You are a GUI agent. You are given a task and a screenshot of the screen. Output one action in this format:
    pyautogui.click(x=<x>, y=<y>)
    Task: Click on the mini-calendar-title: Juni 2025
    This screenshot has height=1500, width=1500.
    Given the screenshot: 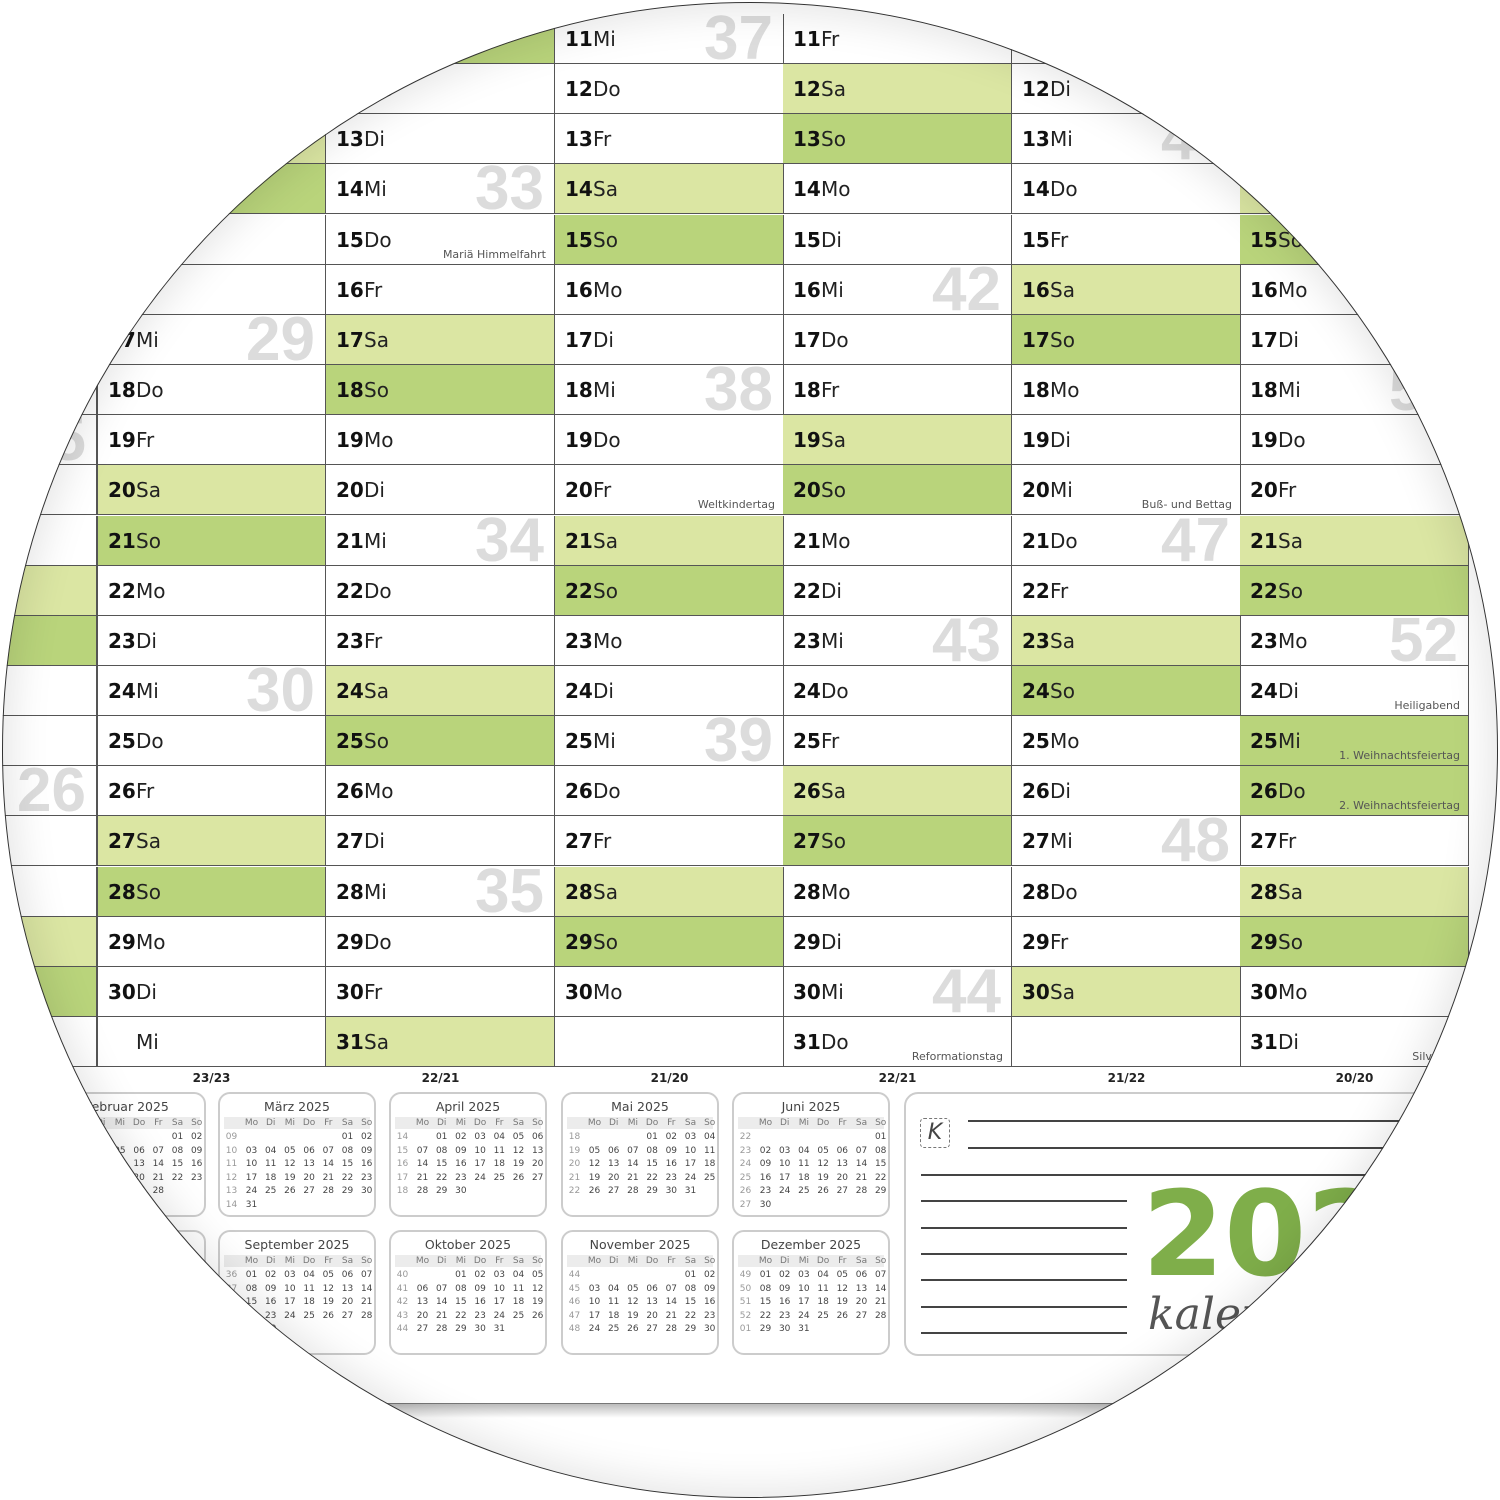 What is the action you would take?
    pyautogui.click(x=811, y=1106)
    